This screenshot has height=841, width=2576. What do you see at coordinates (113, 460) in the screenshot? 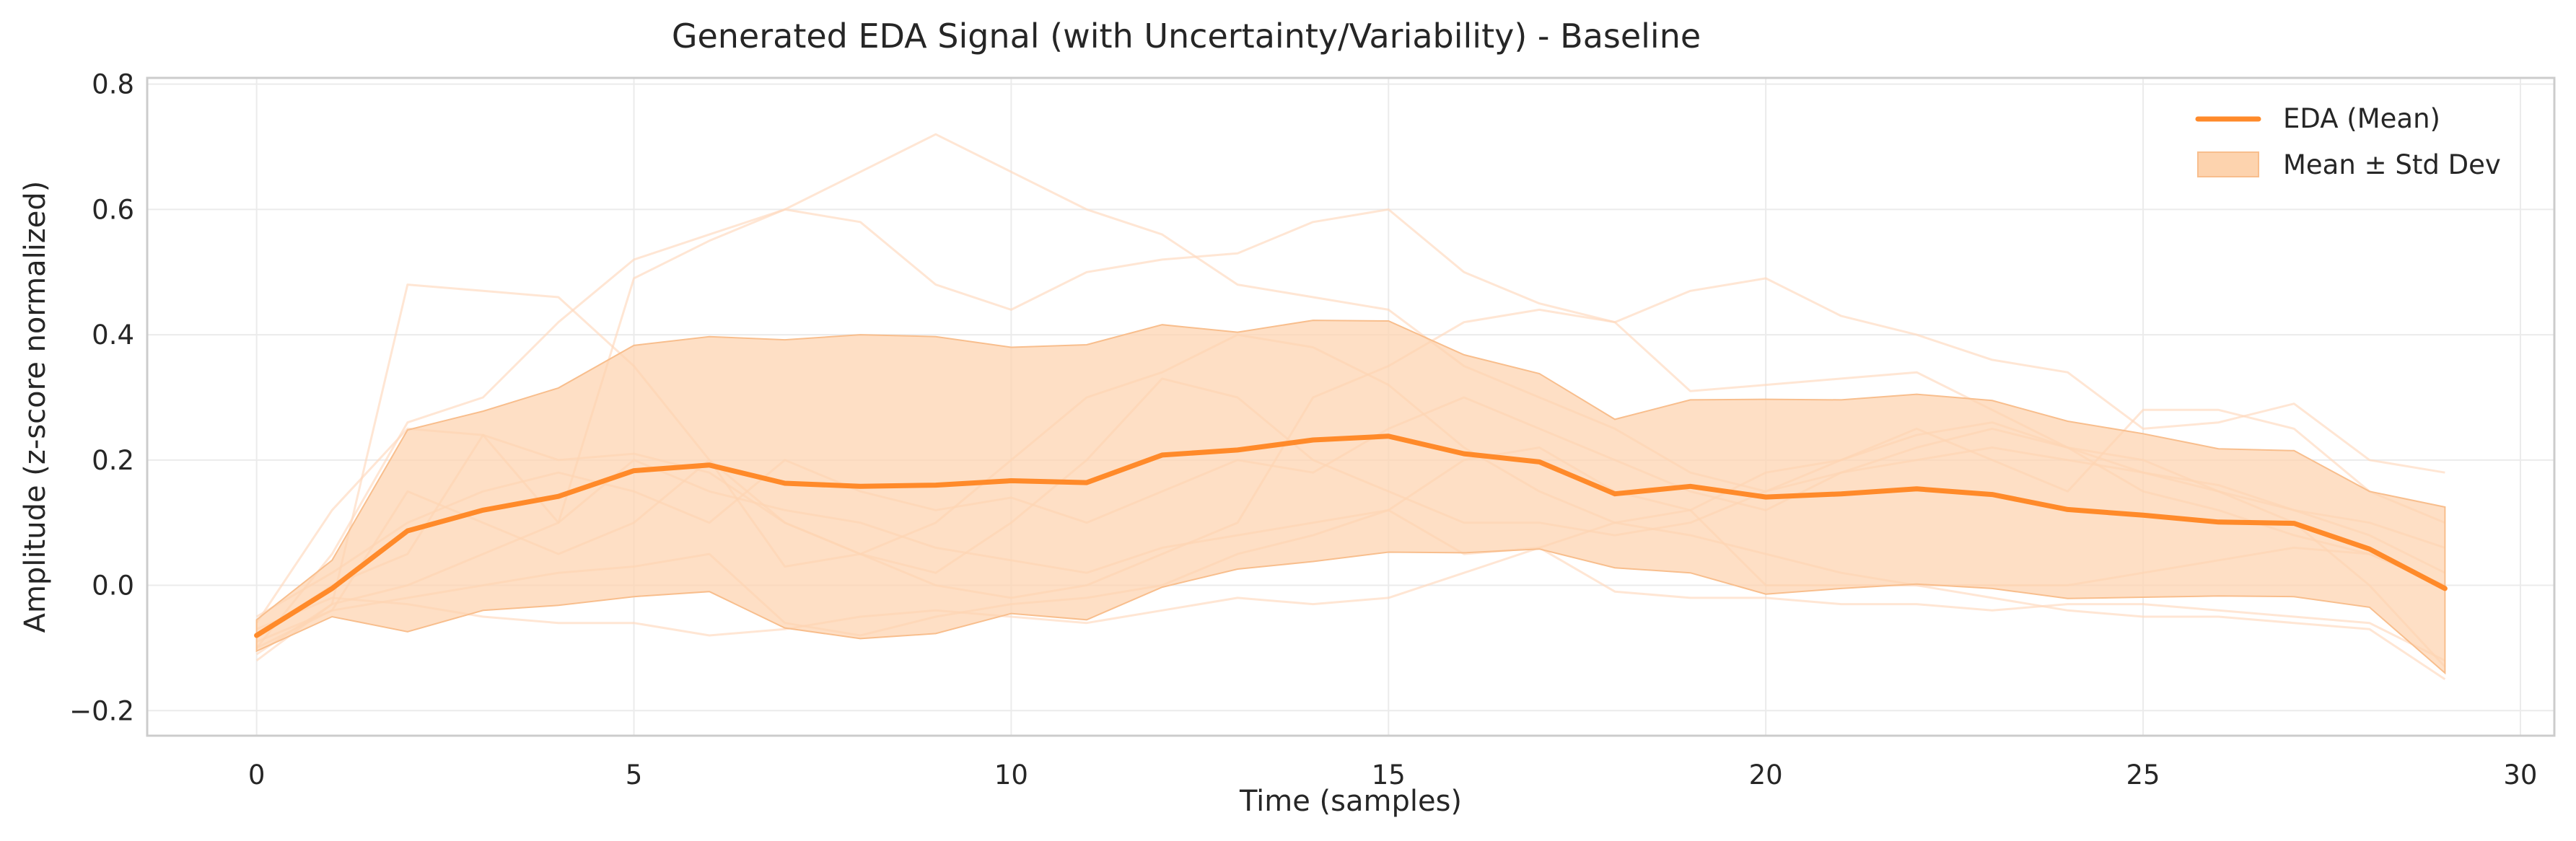
I see `y-tick-label: 0.2` at bounding box center [113, 460].